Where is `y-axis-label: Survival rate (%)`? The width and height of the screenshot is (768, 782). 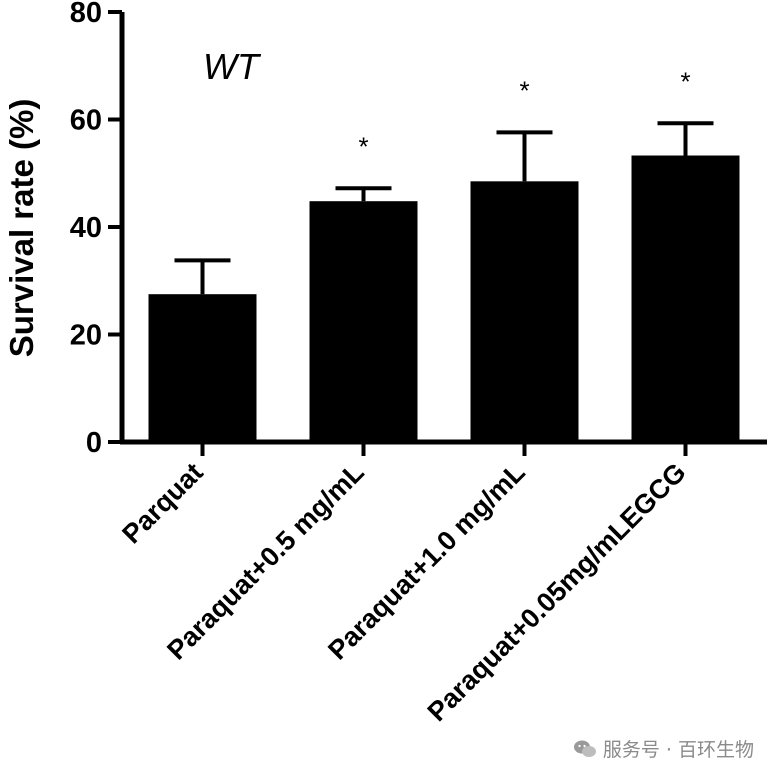
y-axis-label: Survival rate (%) is located at coordinates (21, 228).